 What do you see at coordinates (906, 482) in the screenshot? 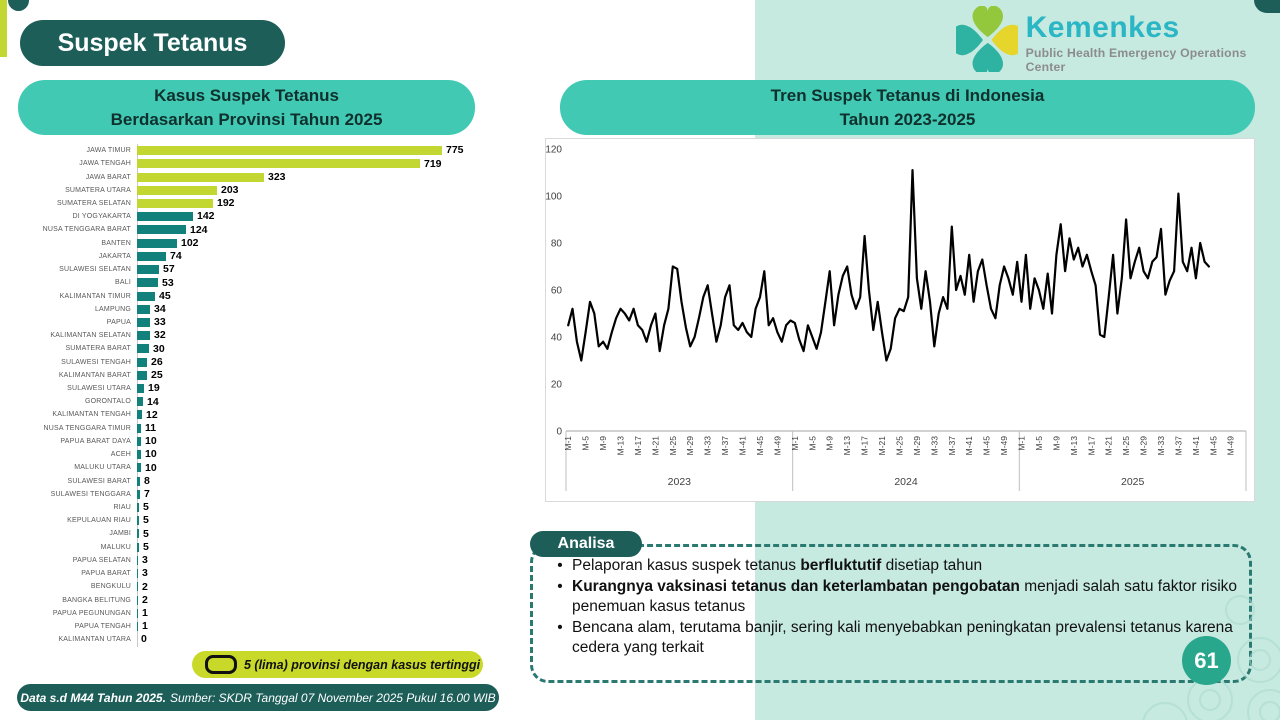
I see `year-label: 2024` at bounding box center [906, 482].